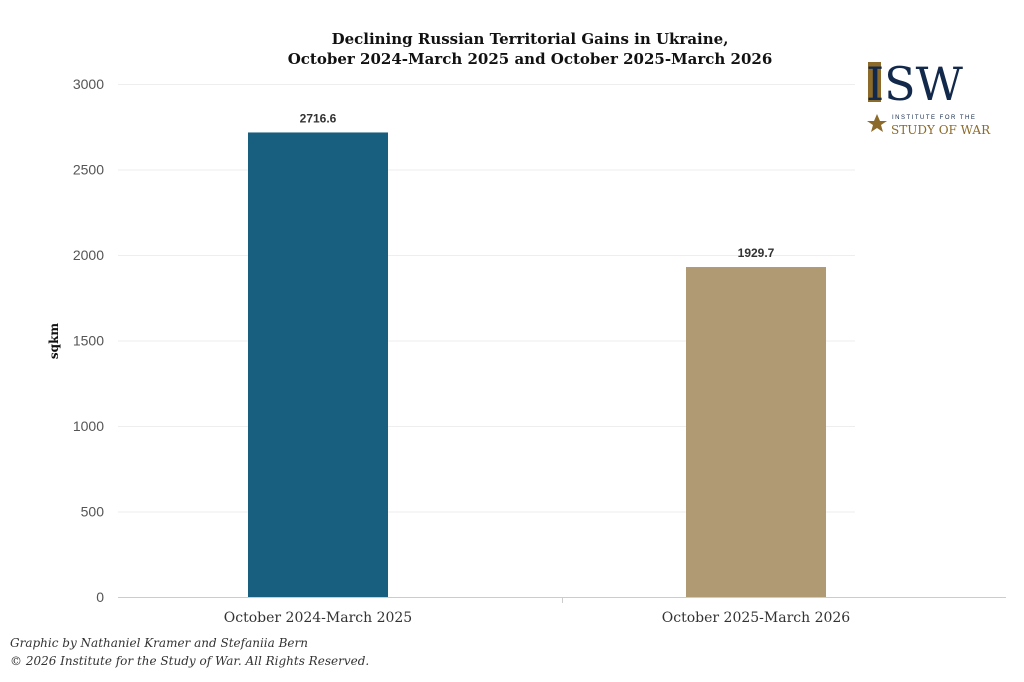 The height and width of the screenshot is (682, 1024). What do you see at coordinates (88, 341) in the screenshot?
I see `y-tick-label: 1500` at bounding box center [88, 341].